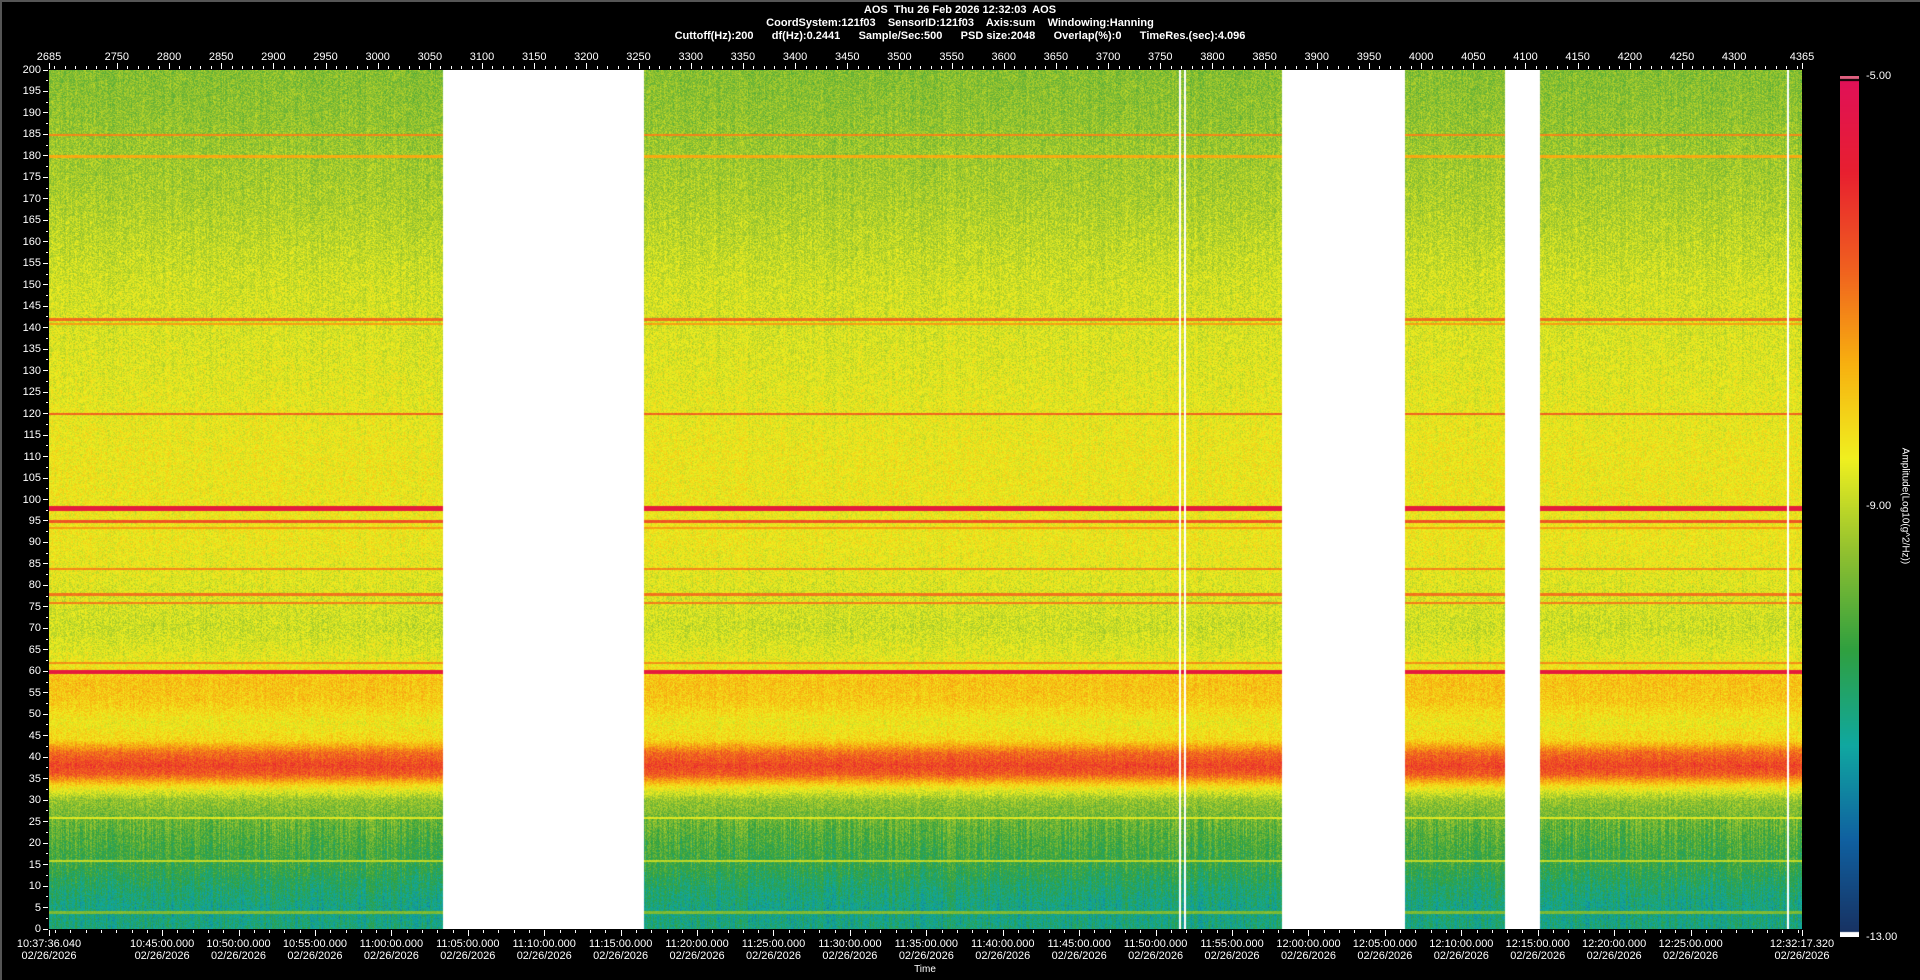 This screenshot has width=1920, height=980. What do you see at coordinates (31, 134) in the screenshot?
I see `y-tick-label: 185` at bounding box center [31, 134].